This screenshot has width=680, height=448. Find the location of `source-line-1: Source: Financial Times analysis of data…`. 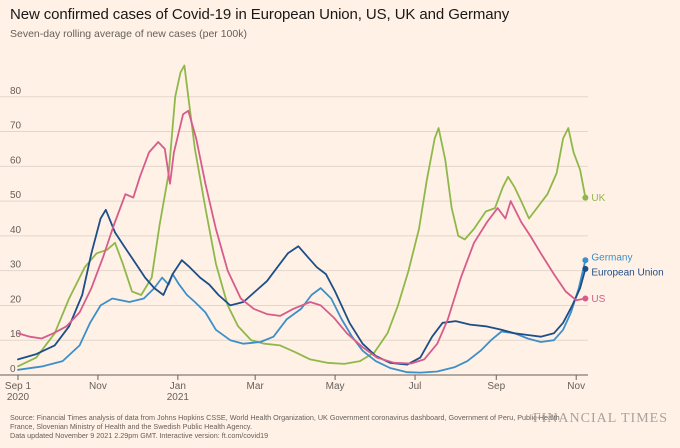

source-line-1: Source: Financial Times analysis of data… is located at coordinates (285, 417).